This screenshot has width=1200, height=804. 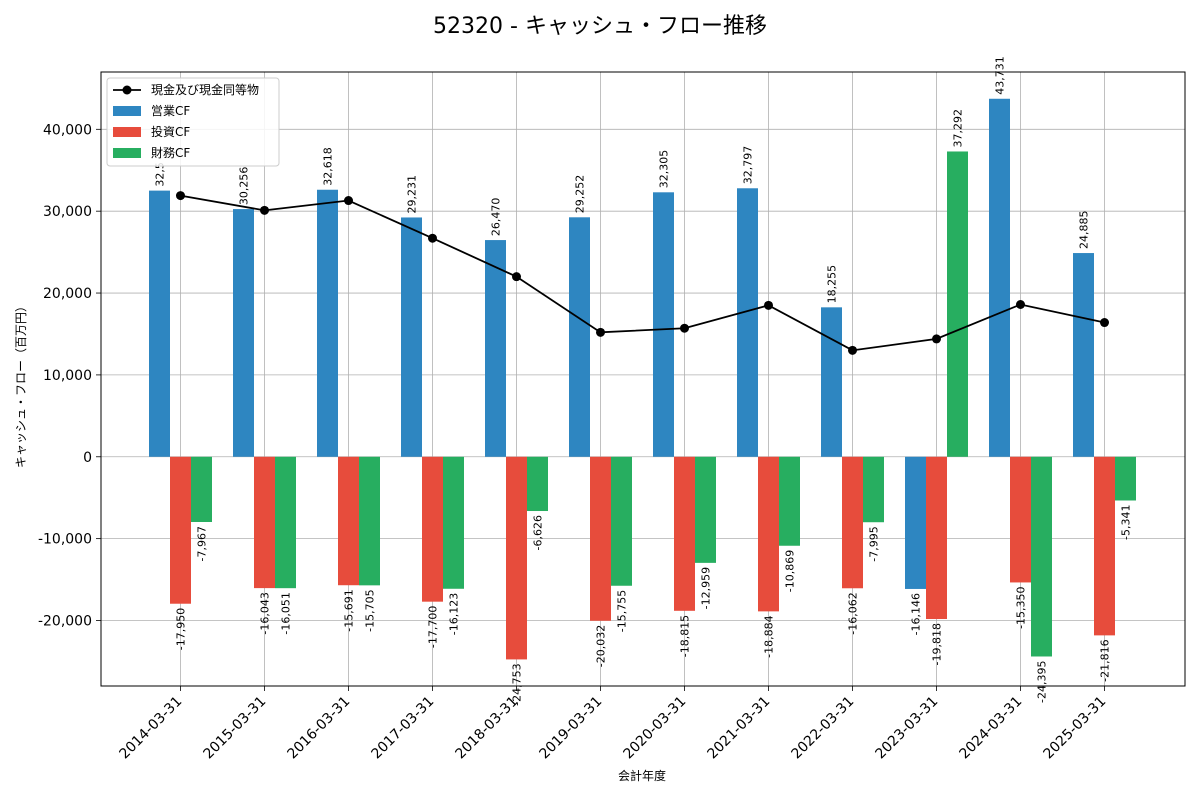 What do you see at coordinates (127, 90) in the screenshot?
I see `legend-marker` at bounding box center [127, 90].